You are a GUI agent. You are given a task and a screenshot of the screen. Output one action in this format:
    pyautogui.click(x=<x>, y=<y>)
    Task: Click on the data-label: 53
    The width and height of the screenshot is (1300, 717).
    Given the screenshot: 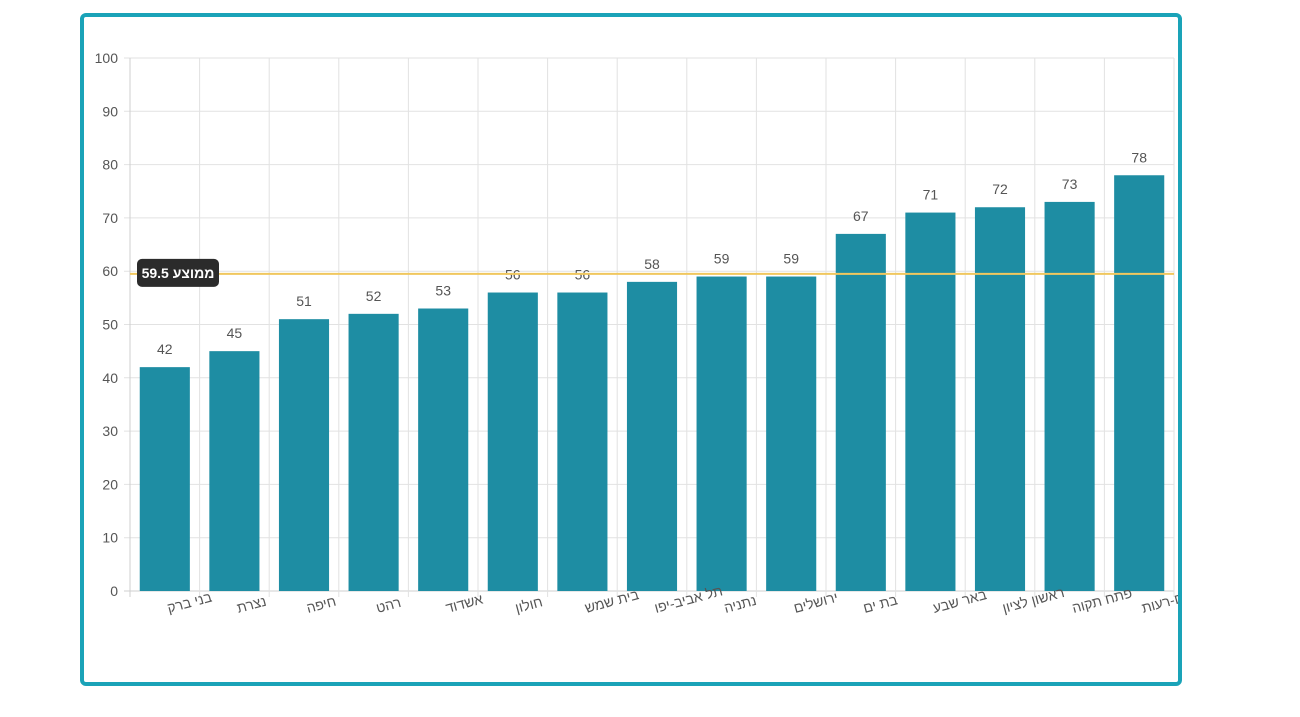 What is the action you would take?
    pyautogui.click(x=443, y=291)
    